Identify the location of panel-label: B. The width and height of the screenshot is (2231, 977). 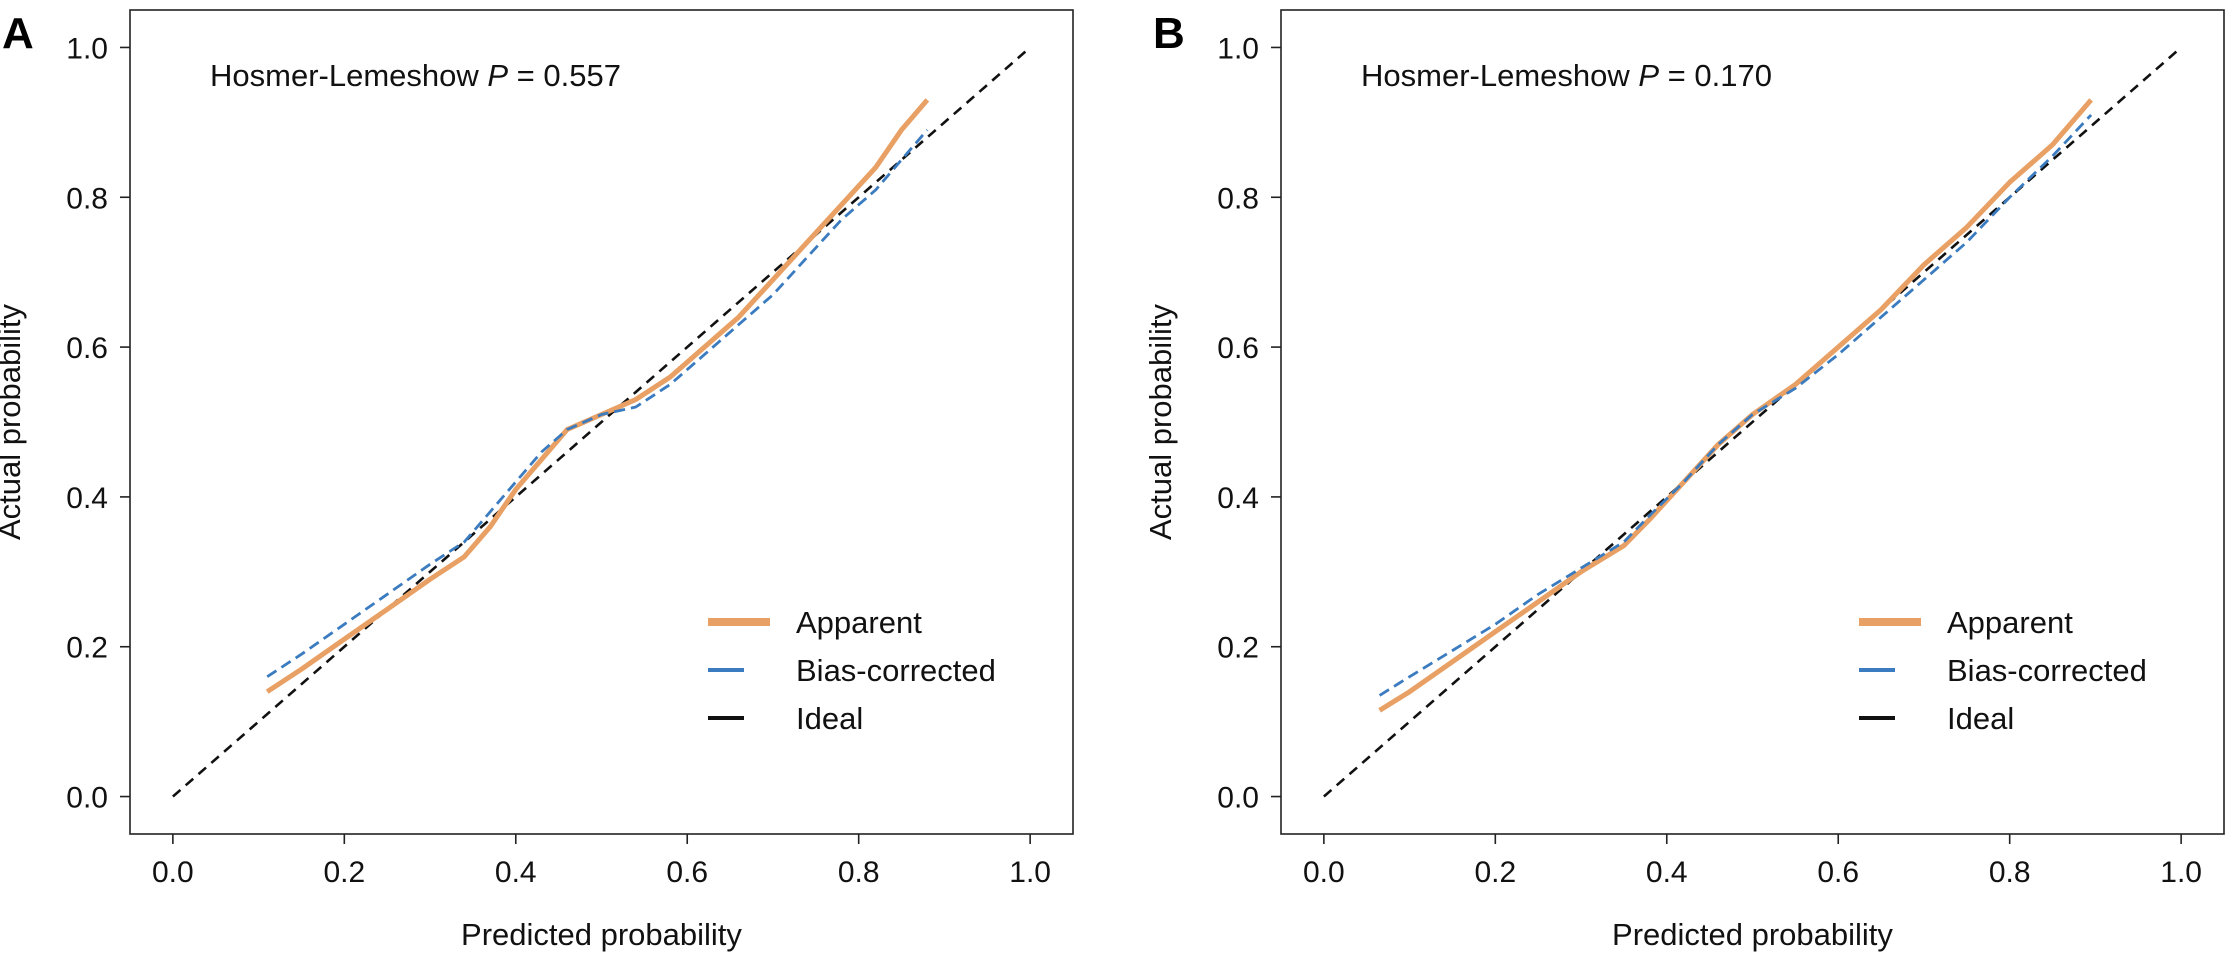
(1169, 33).